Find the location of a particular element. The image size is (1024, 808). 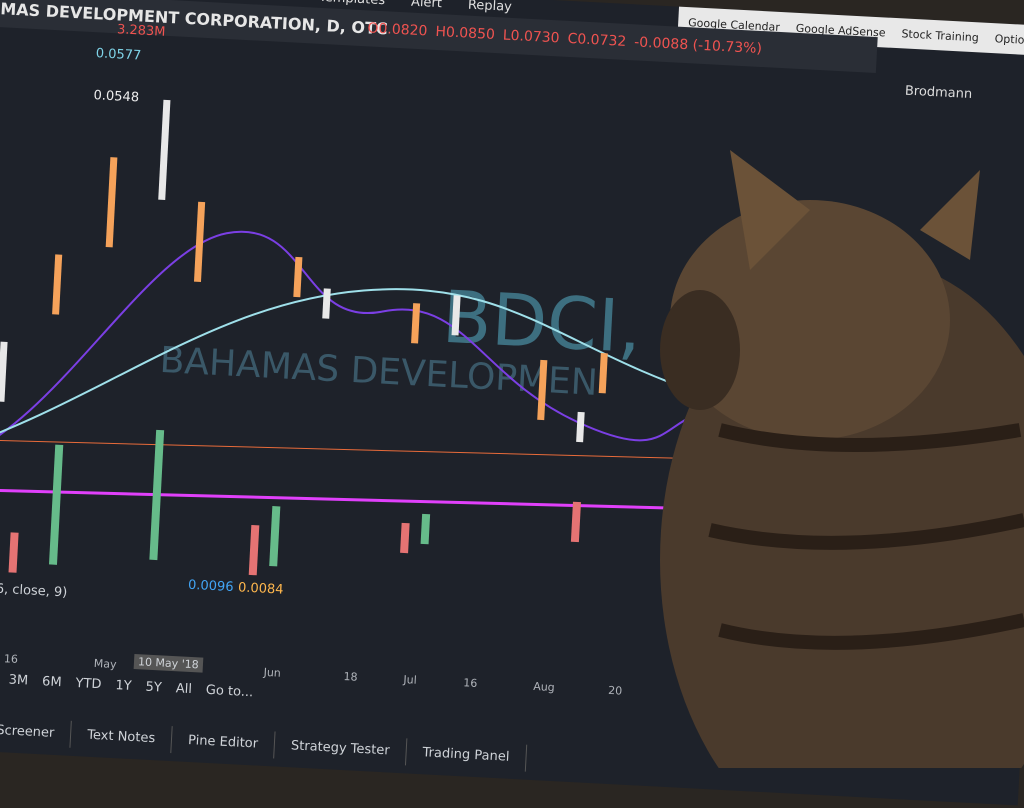

tab: Pine Editor is located at coordinates (223, 742).